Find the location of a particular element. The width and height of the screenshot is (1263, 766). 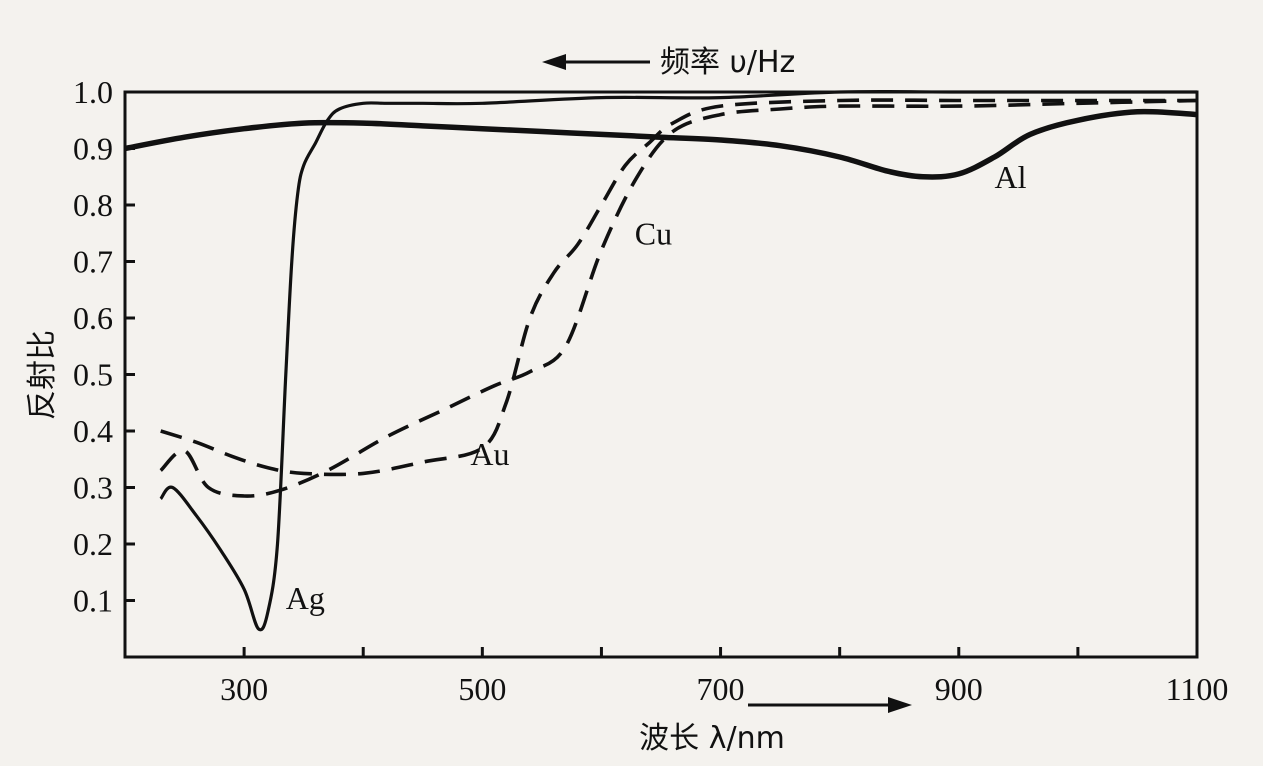

series-label-ag: Ag is located at coordinates (305, 598).